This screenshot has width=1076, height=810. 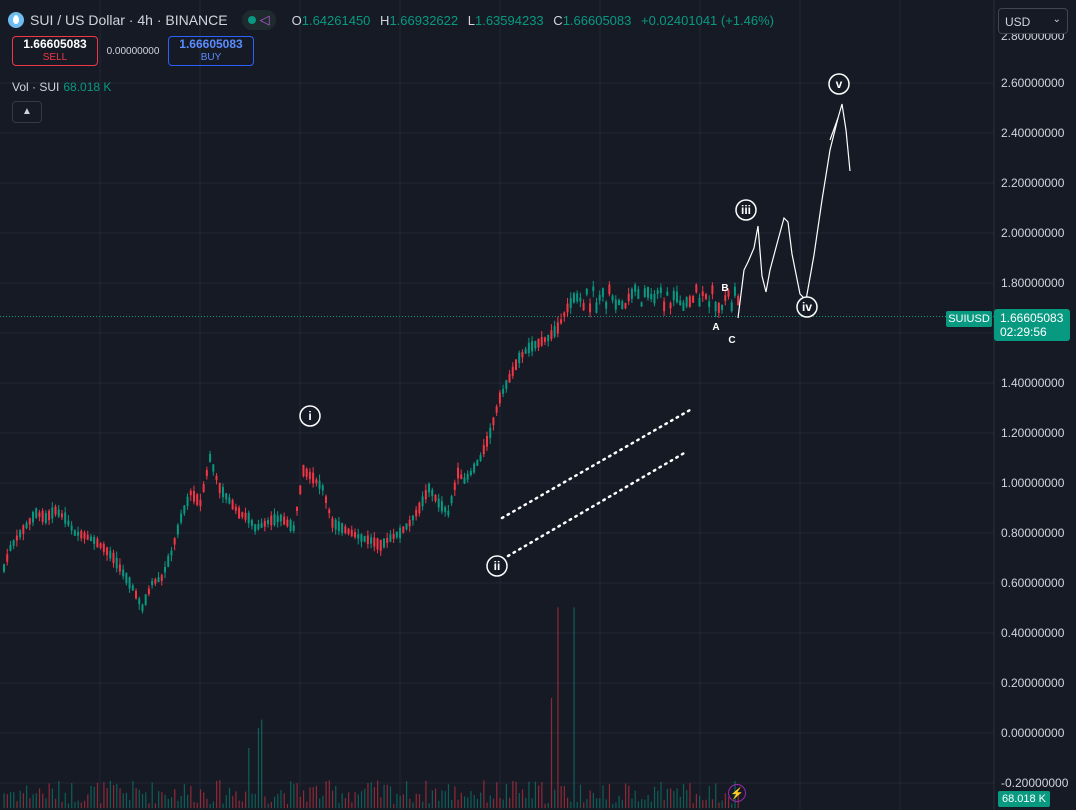 What do you see at coordinates (61, 87) in the screenshot?
I see `volume-legend: Vol · SUI 68.018 K` at bounding box center [61, 87].